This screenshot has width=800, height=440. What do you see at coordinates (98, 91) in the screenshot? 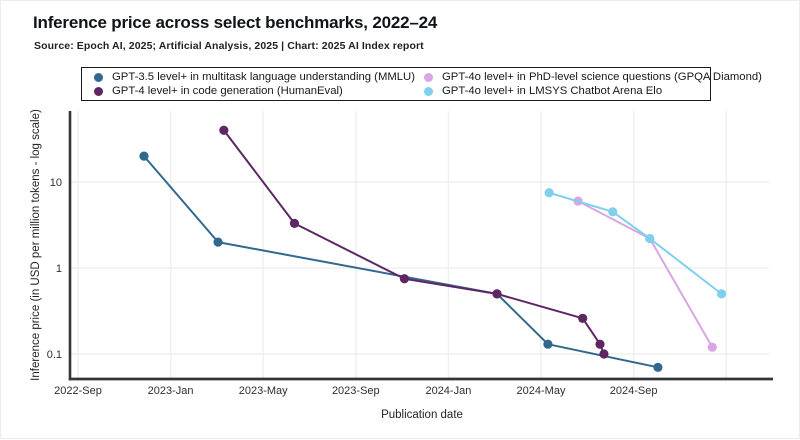
I see `series-dot-humaneval` at bounding box center [98, 91].